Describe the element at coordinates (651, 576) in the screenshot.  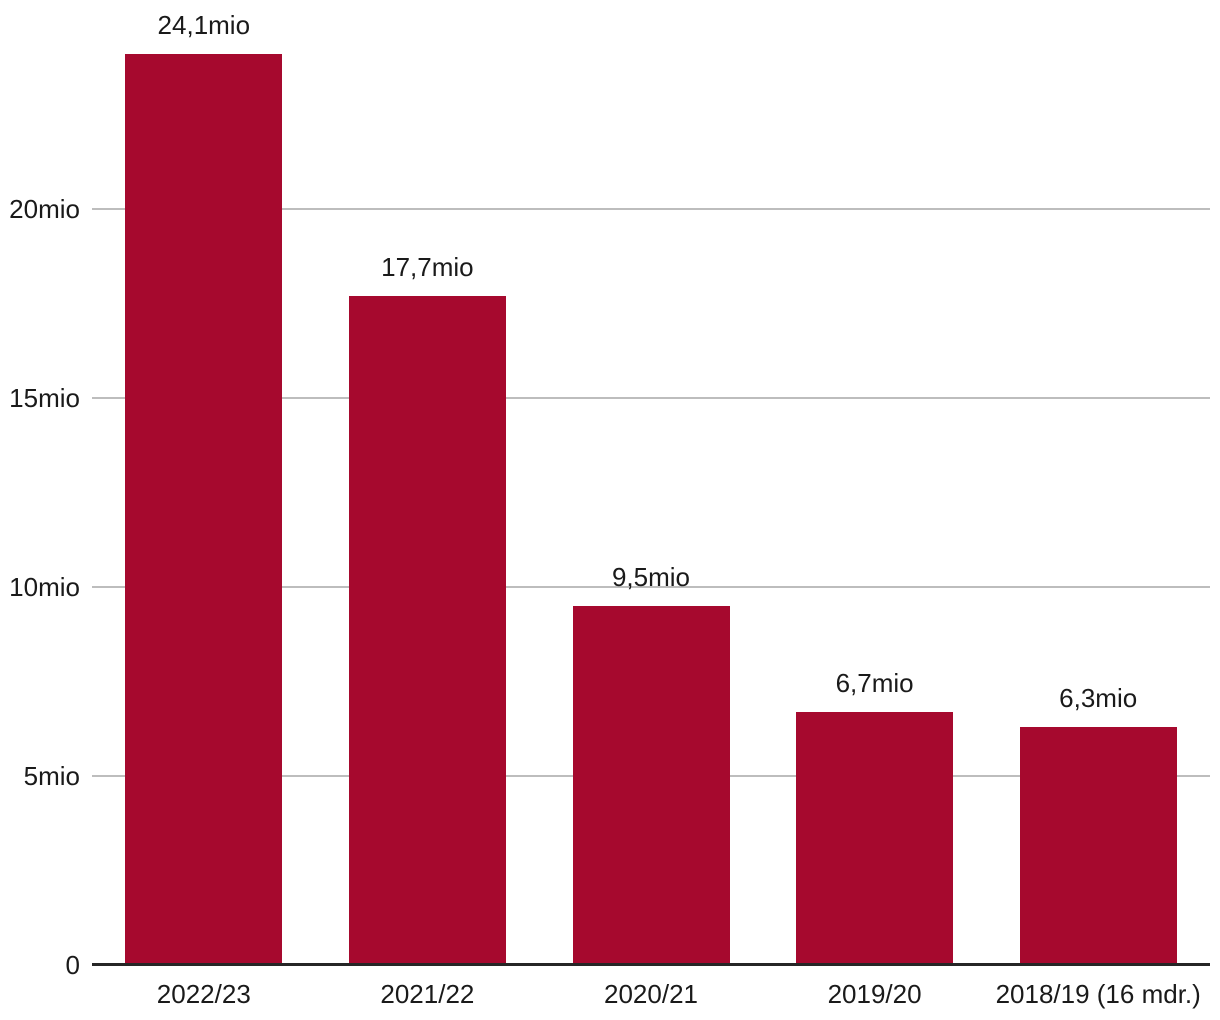
I see `bar-value-label: 9,5mio` at that location.